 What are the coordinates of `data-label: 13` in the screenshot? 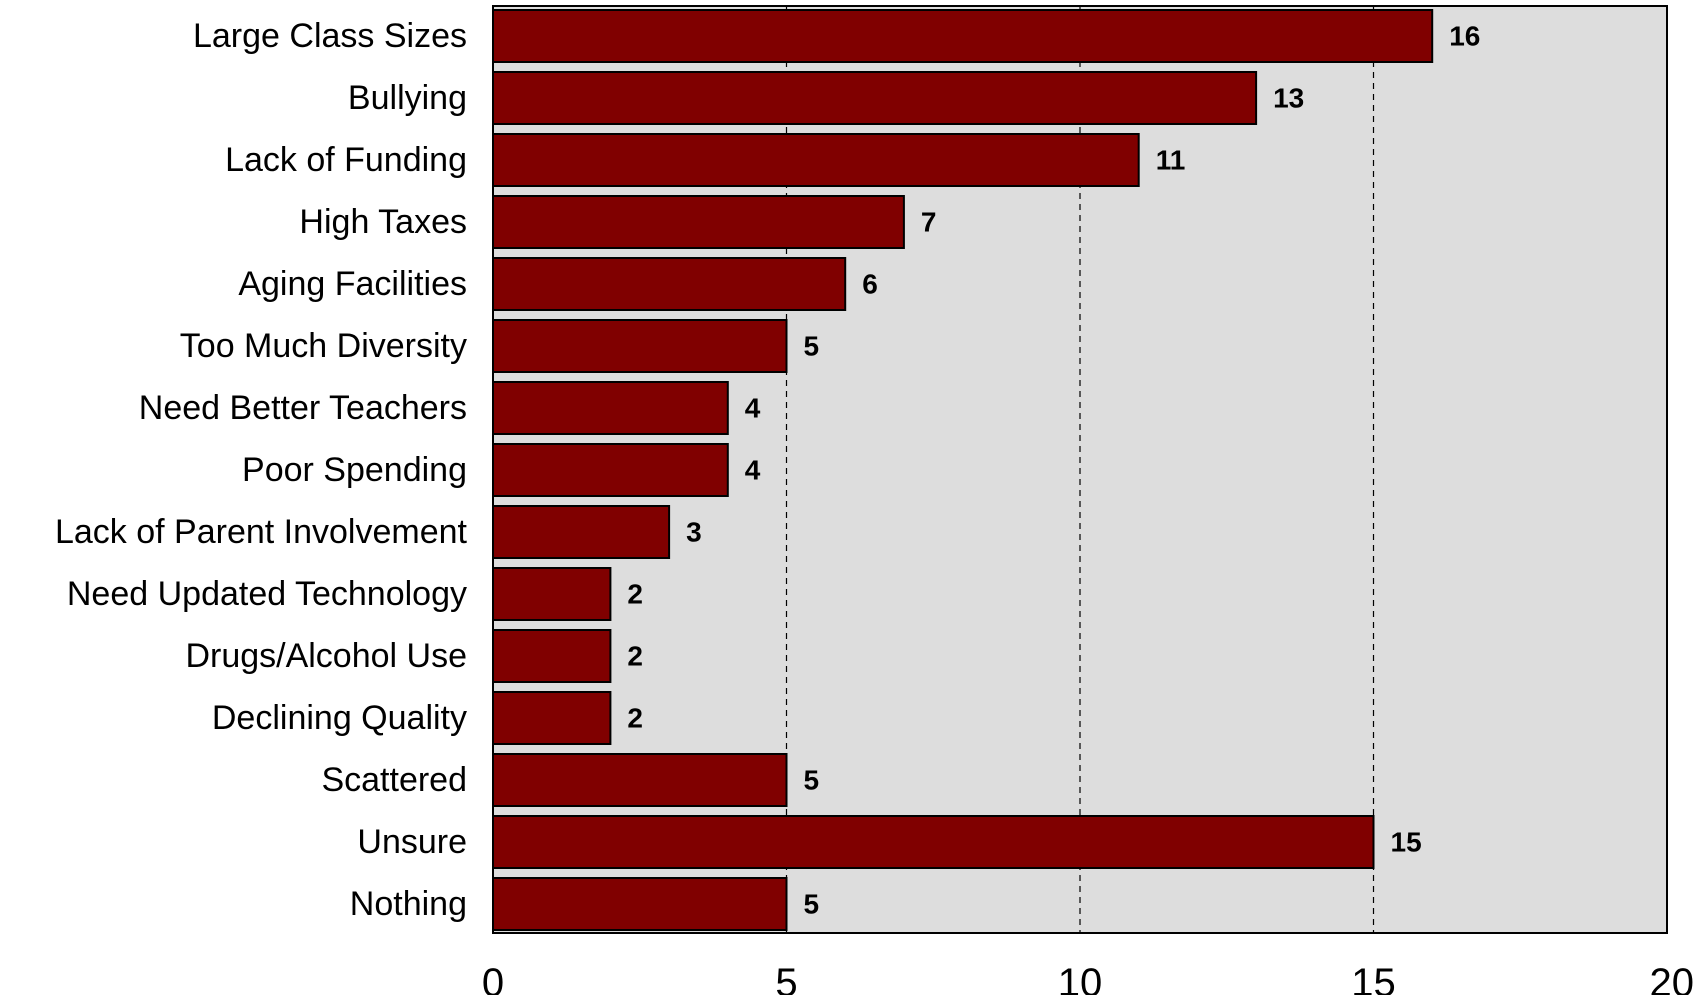 It's located at (1288, 98).